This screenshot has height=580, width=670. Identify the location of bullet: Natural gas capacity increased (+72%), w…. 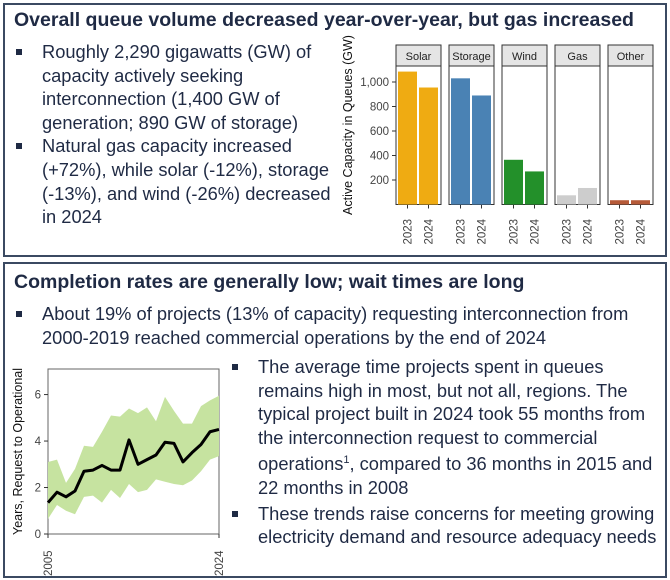
(172, 181).